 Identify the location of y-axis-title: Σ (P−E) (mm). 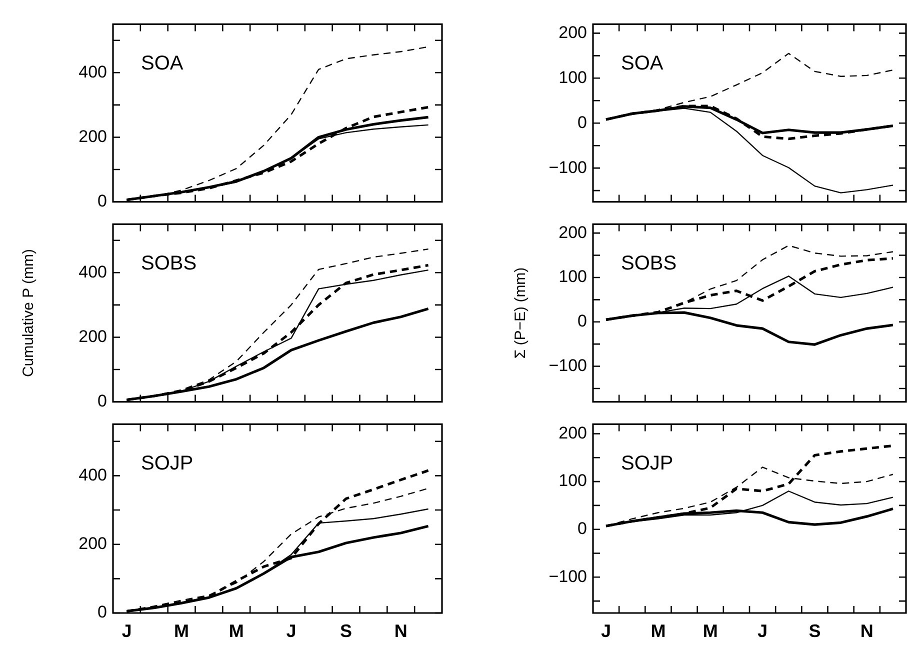
(521, 313).